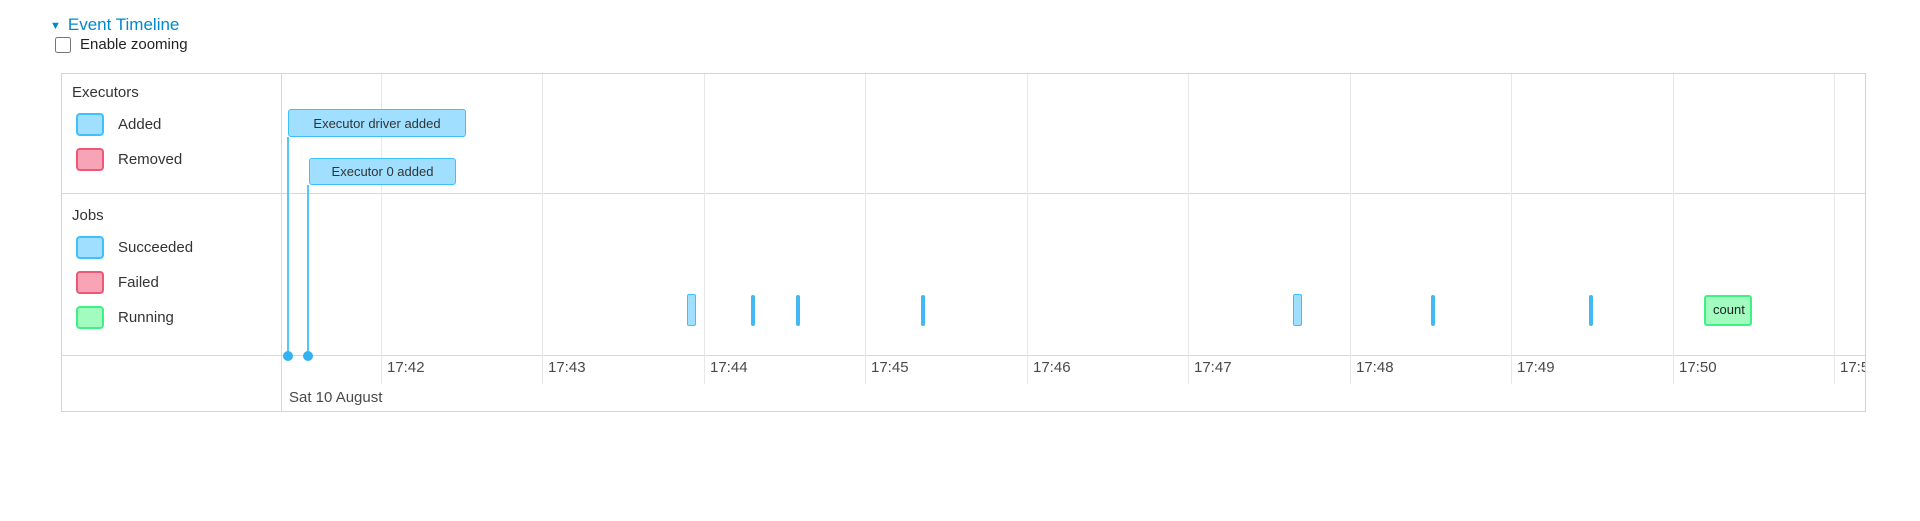 Image resolution: width=1920 pixels, height=521 pixels. What do you see at coordinates (146, 317) in the screenshot?
I see `legend-item-label: Running` at bounding box center [146, 317].